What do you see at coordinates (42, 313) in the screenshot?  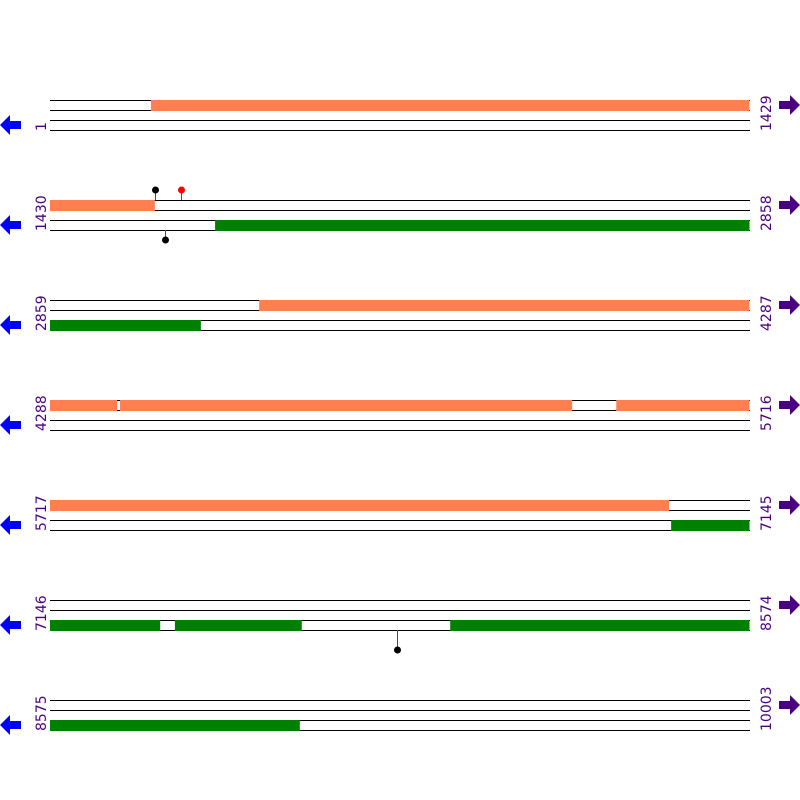 I see `row-start-label: 2859` at bounding box center [42, 313].